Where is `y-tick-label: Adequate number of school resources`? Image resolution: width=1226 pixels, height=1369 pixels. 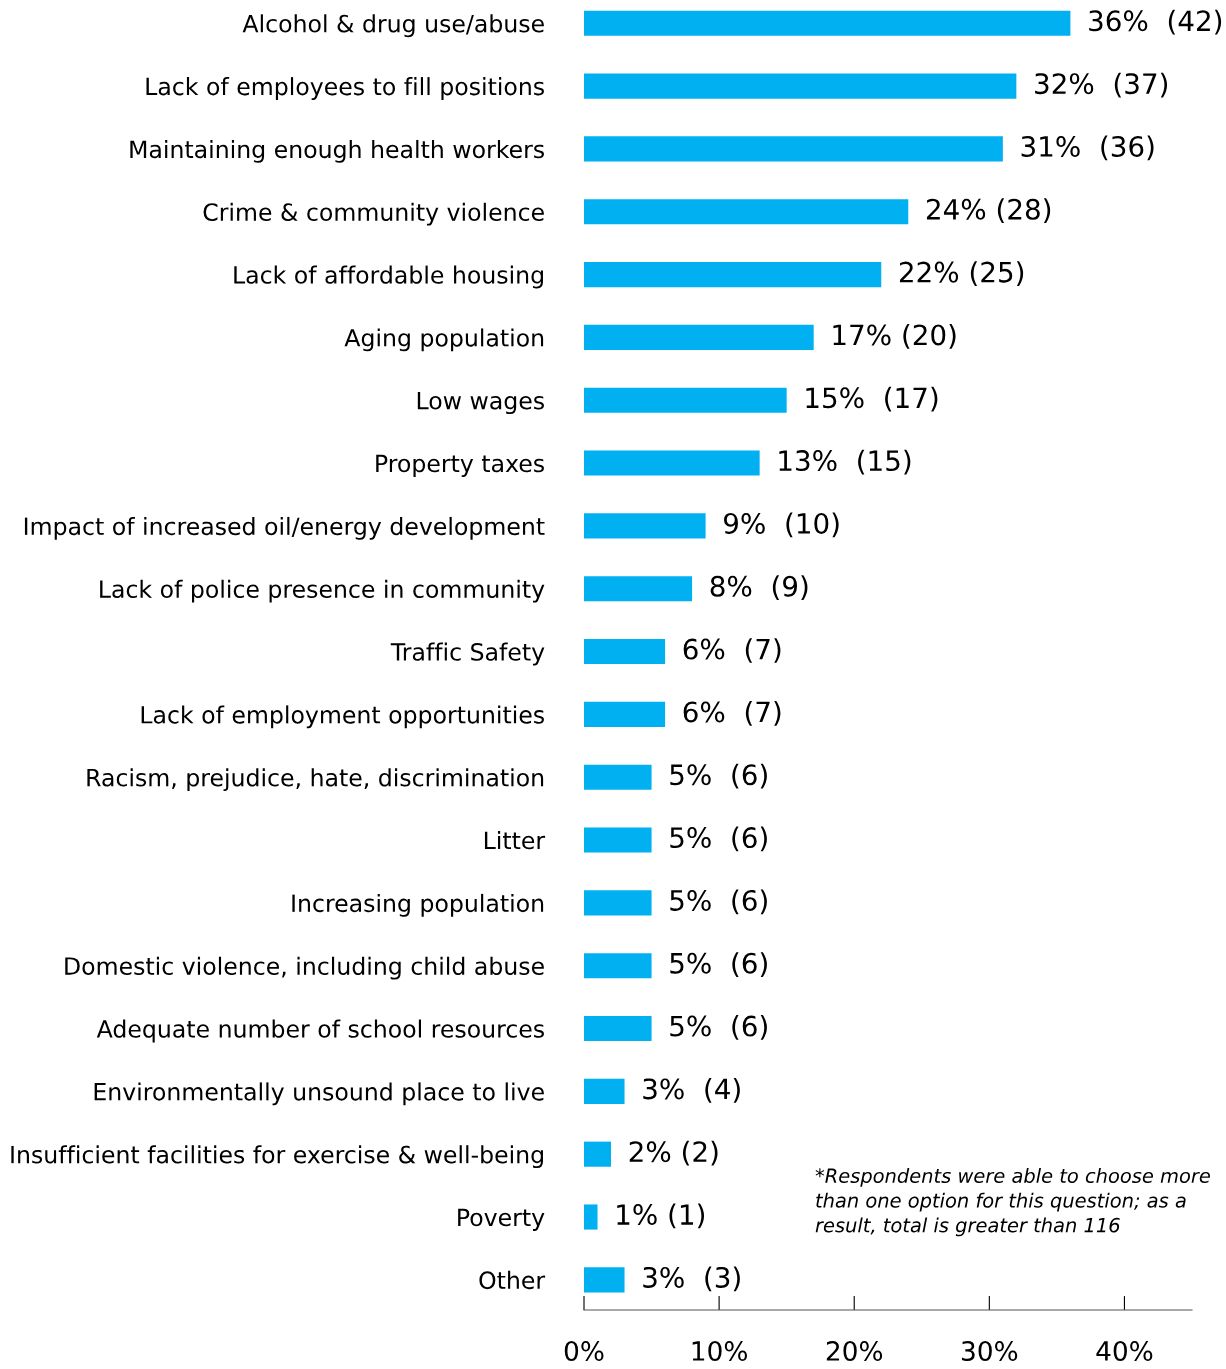
y-tick-label: Adequate number of school resources is located at coordinates (320, 1031).